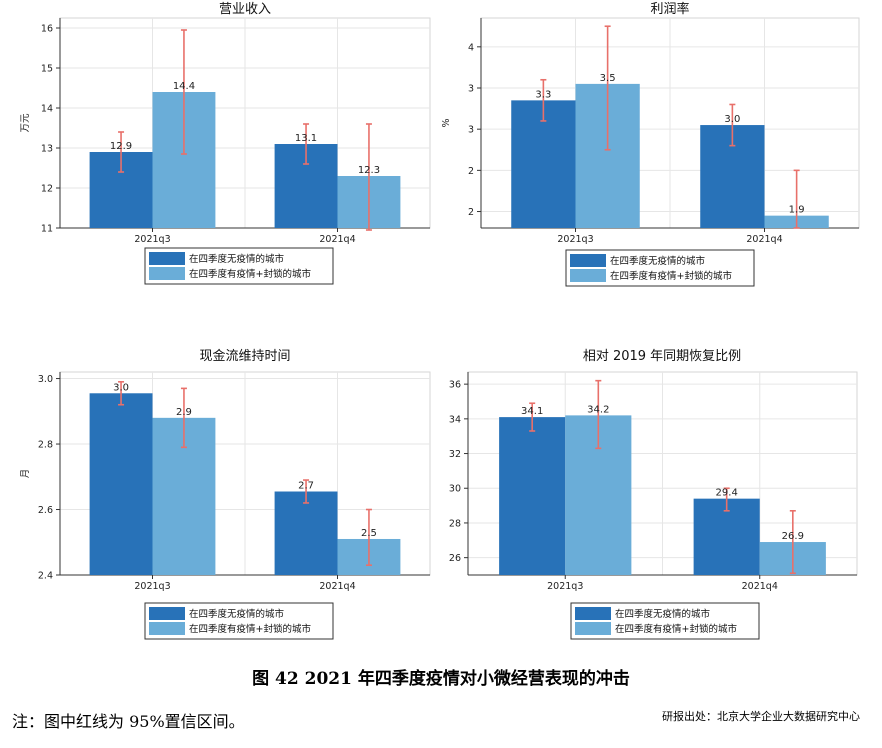  What do you see at coordinates (184, 86) in the screenshot?
I see `data-label: 14.4` at bounding box center [184, 86].